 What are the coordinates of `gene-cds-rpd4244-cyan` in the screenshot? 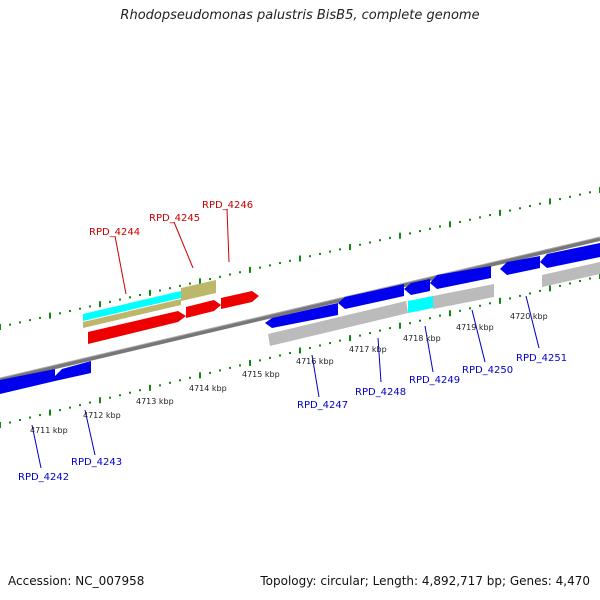 It's located at (132, 306).